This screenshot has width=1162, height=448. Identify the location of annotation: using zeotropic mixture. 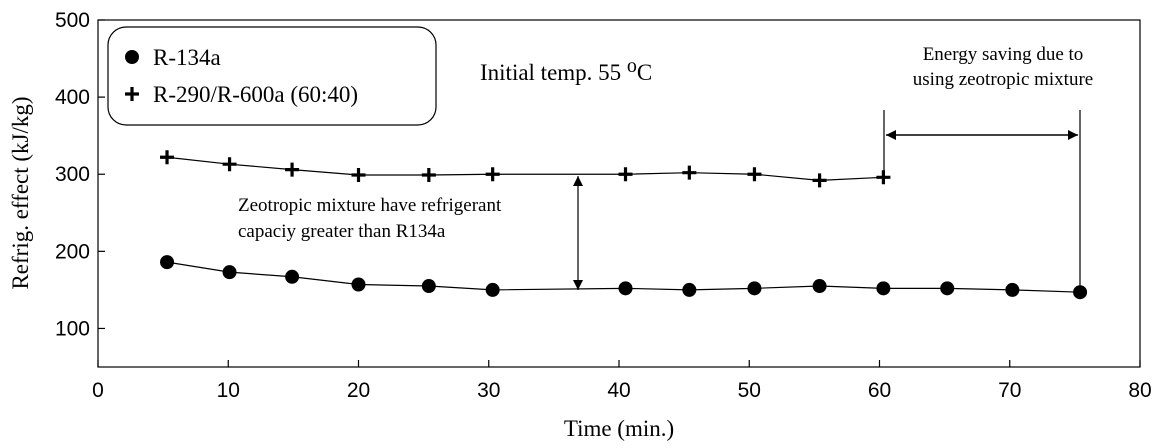
(1003, 79).